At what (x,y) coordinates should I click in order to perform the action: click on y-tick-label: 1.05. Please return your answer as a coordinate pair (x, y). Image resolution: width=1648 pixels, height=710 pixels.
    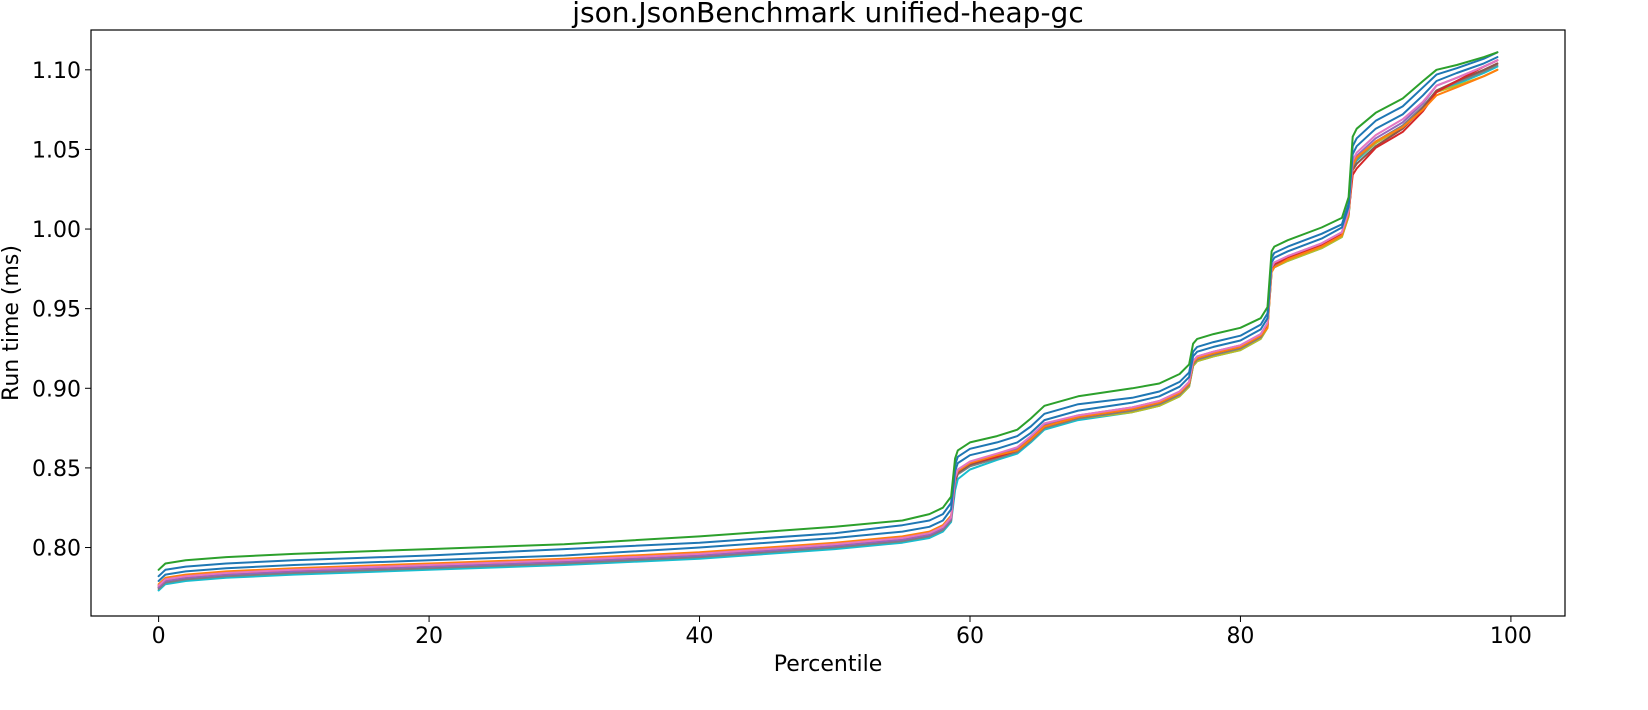
    Looking at the image, I should click on (56, 150).